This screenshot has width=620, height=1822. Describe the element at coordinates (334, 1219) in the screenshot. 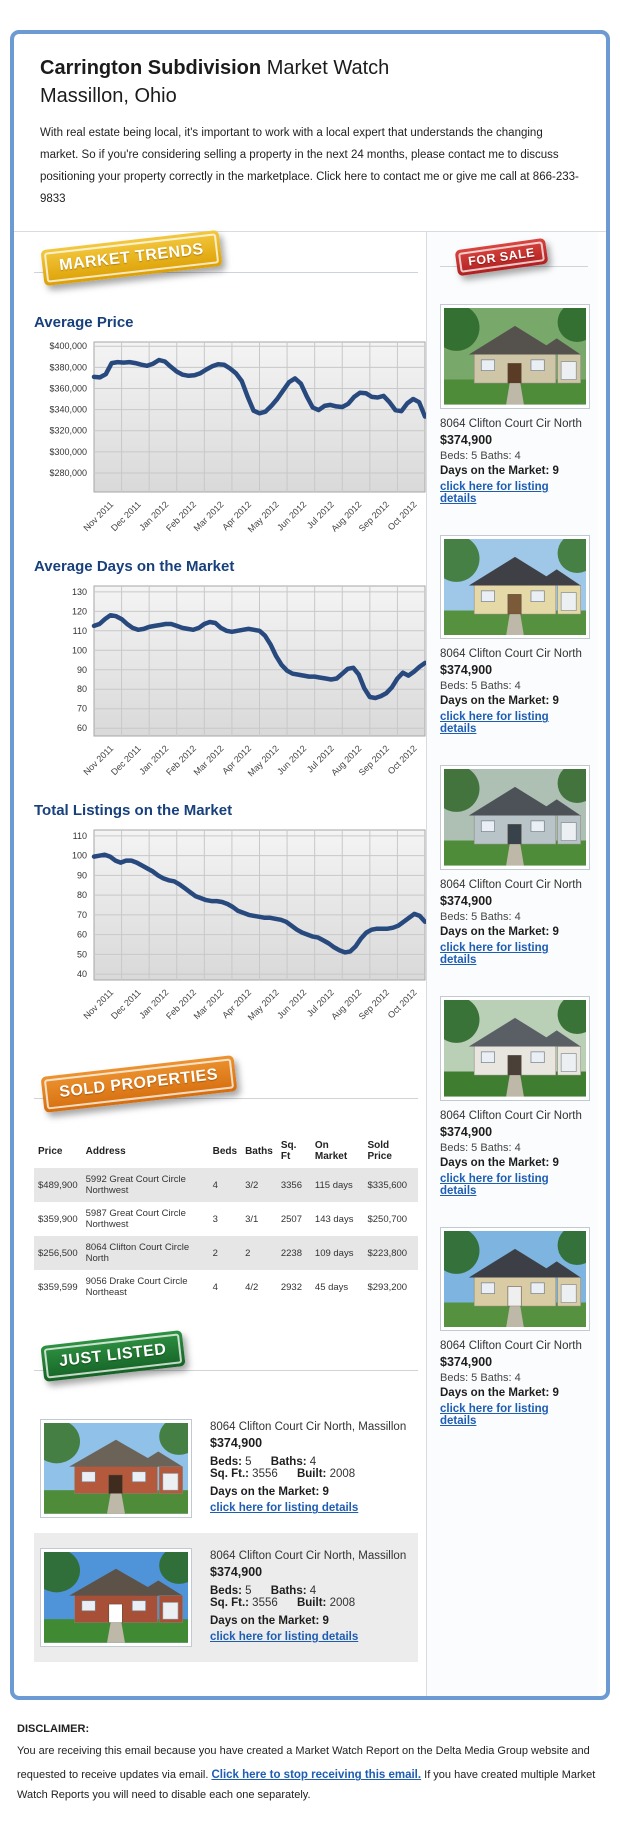

I see `table-cell: 143 days` at that location.